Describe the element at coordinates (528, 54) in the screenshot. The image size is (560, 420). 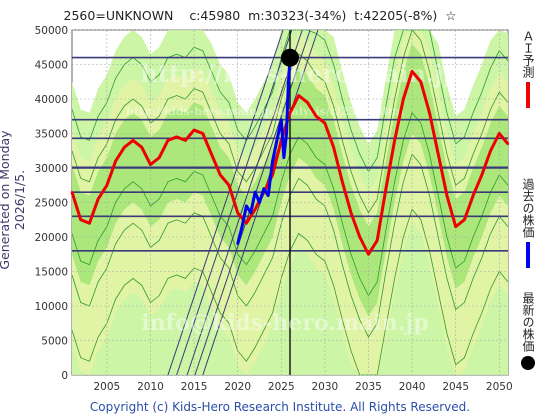
I see `legend-ai-label: ＡＩ予測` at that location.